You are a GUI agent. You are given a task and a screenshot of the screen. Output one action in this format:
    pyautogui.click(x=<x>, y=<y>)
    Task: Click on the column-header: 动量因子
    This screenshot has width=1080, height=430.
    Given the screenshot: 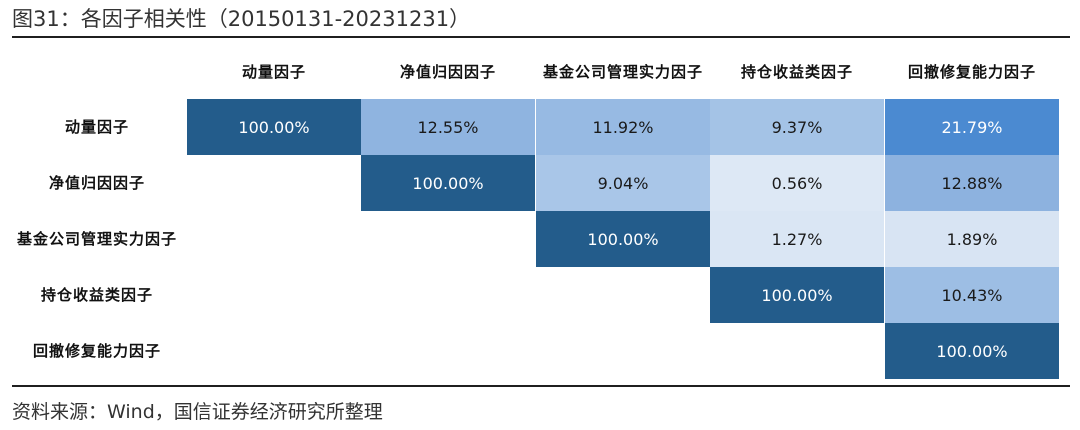 What is the action you would take?
    pyautogui.click(x=274, y=72)
    